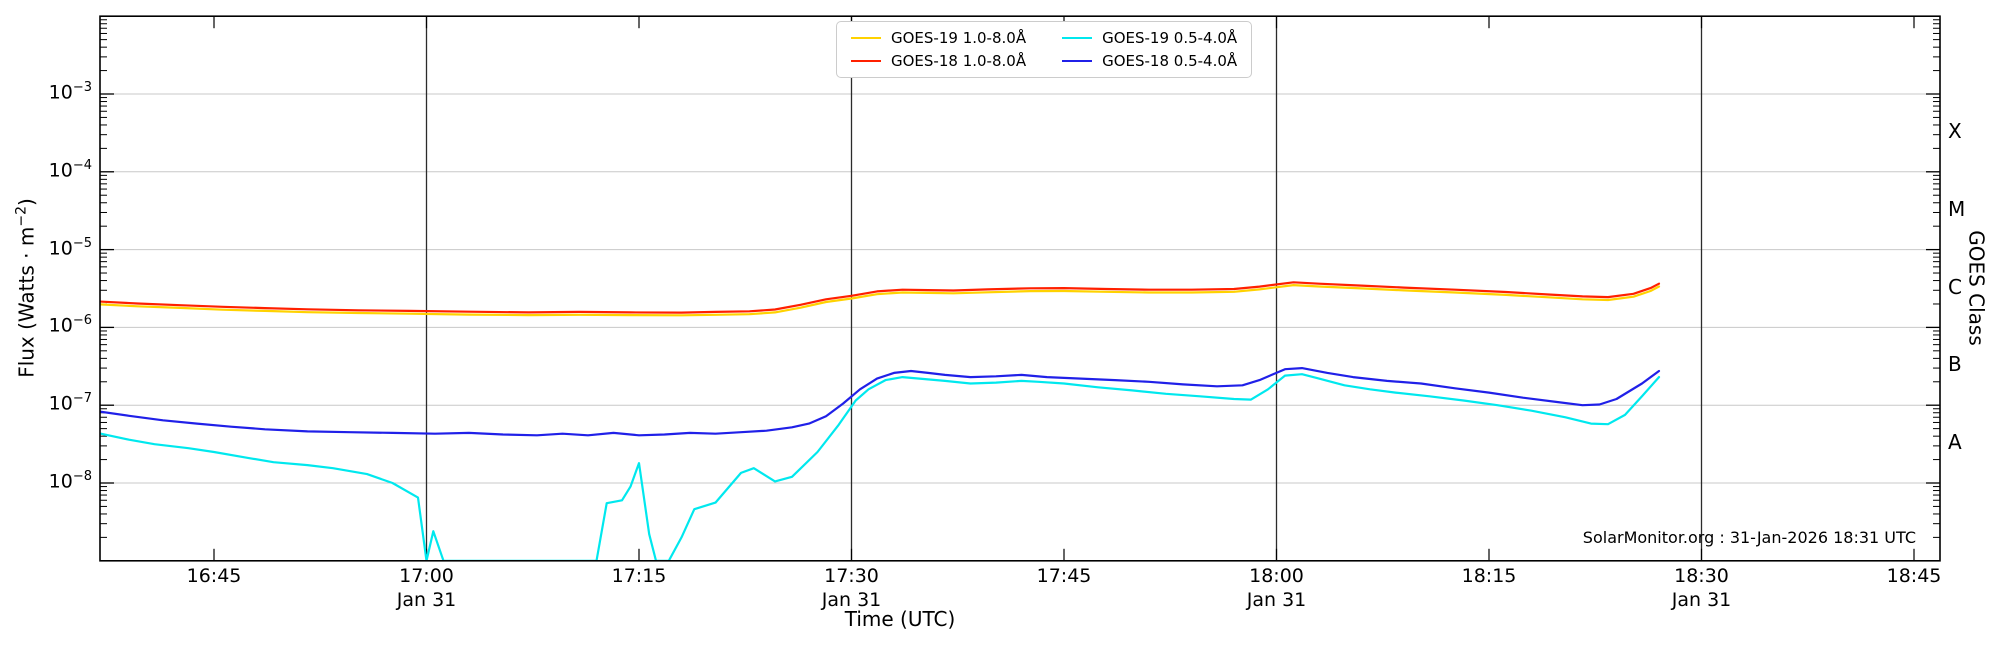 The width and height of the screenshot is (2000, 650). What do you see at coordinates (1276, 576) in the screenshot?
I see `x-tick-label: 18:00` at bounding box center [1276, 576].